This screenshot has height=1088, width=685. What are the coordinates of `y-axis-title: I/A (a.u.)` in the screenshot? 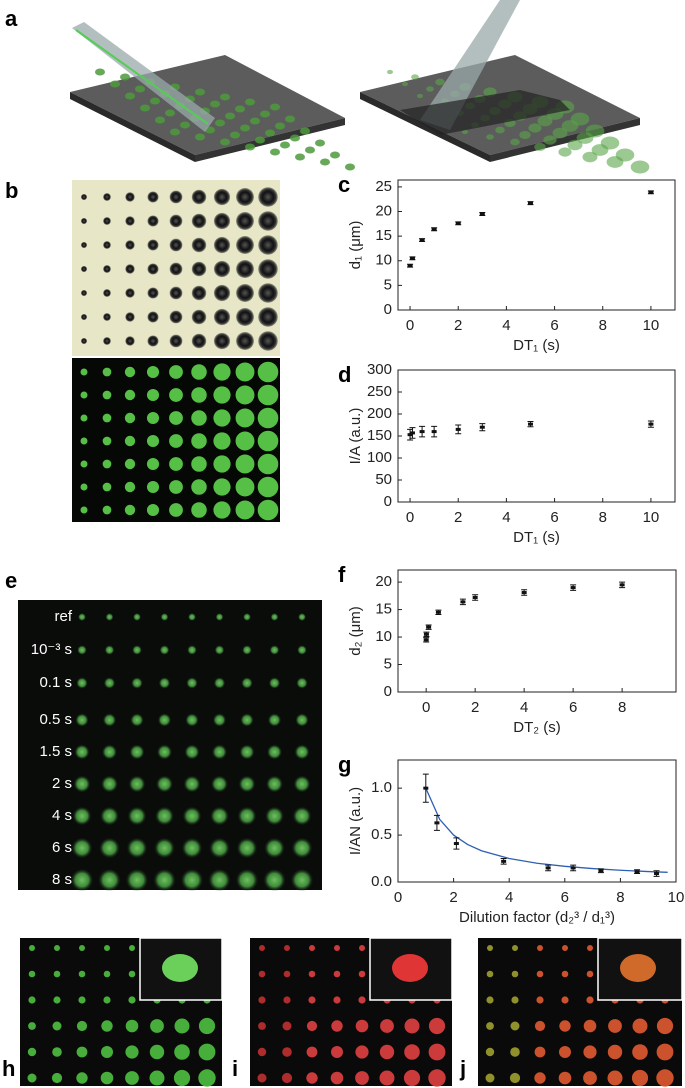 It's located at (355, 436).